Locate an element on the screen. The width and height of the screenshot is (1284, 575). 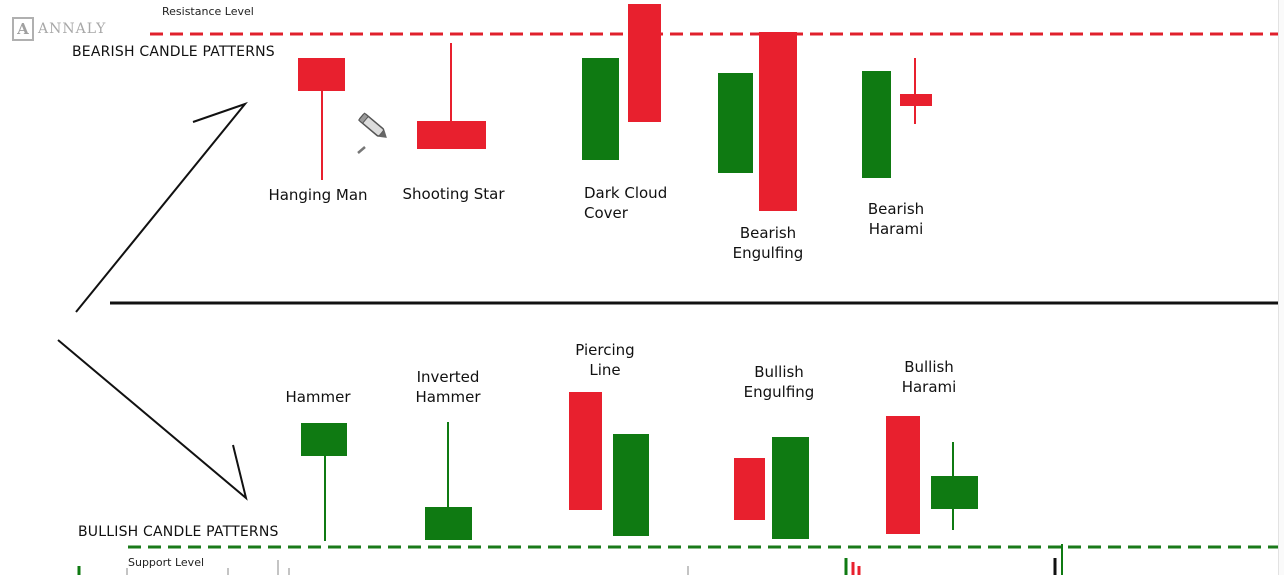
label-bullish-harami: Bullish Harami is located at coordinates (929, 377).